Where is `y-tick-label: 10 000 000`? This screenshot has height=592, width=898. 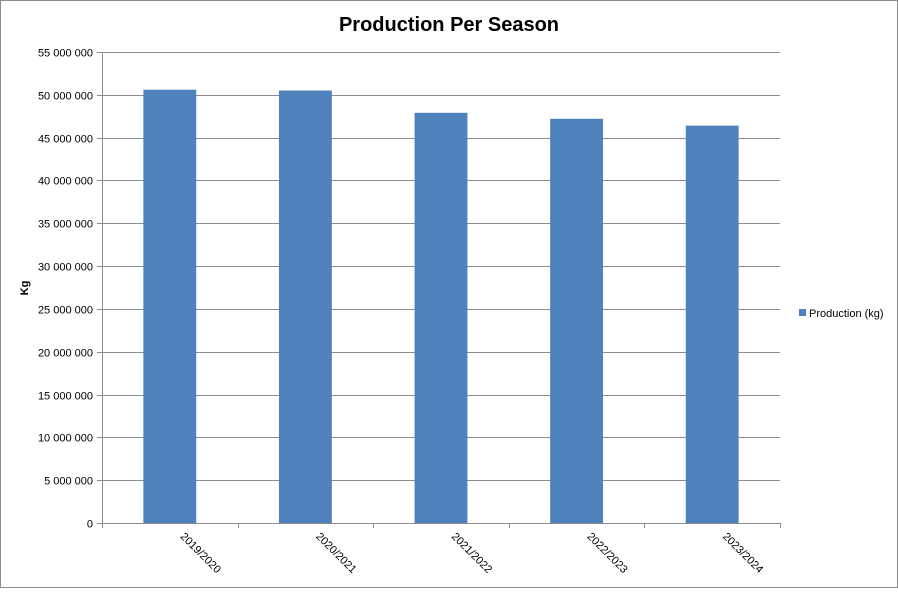 y-tick-label: 10 000 000 is located at coordinates (65, 439).